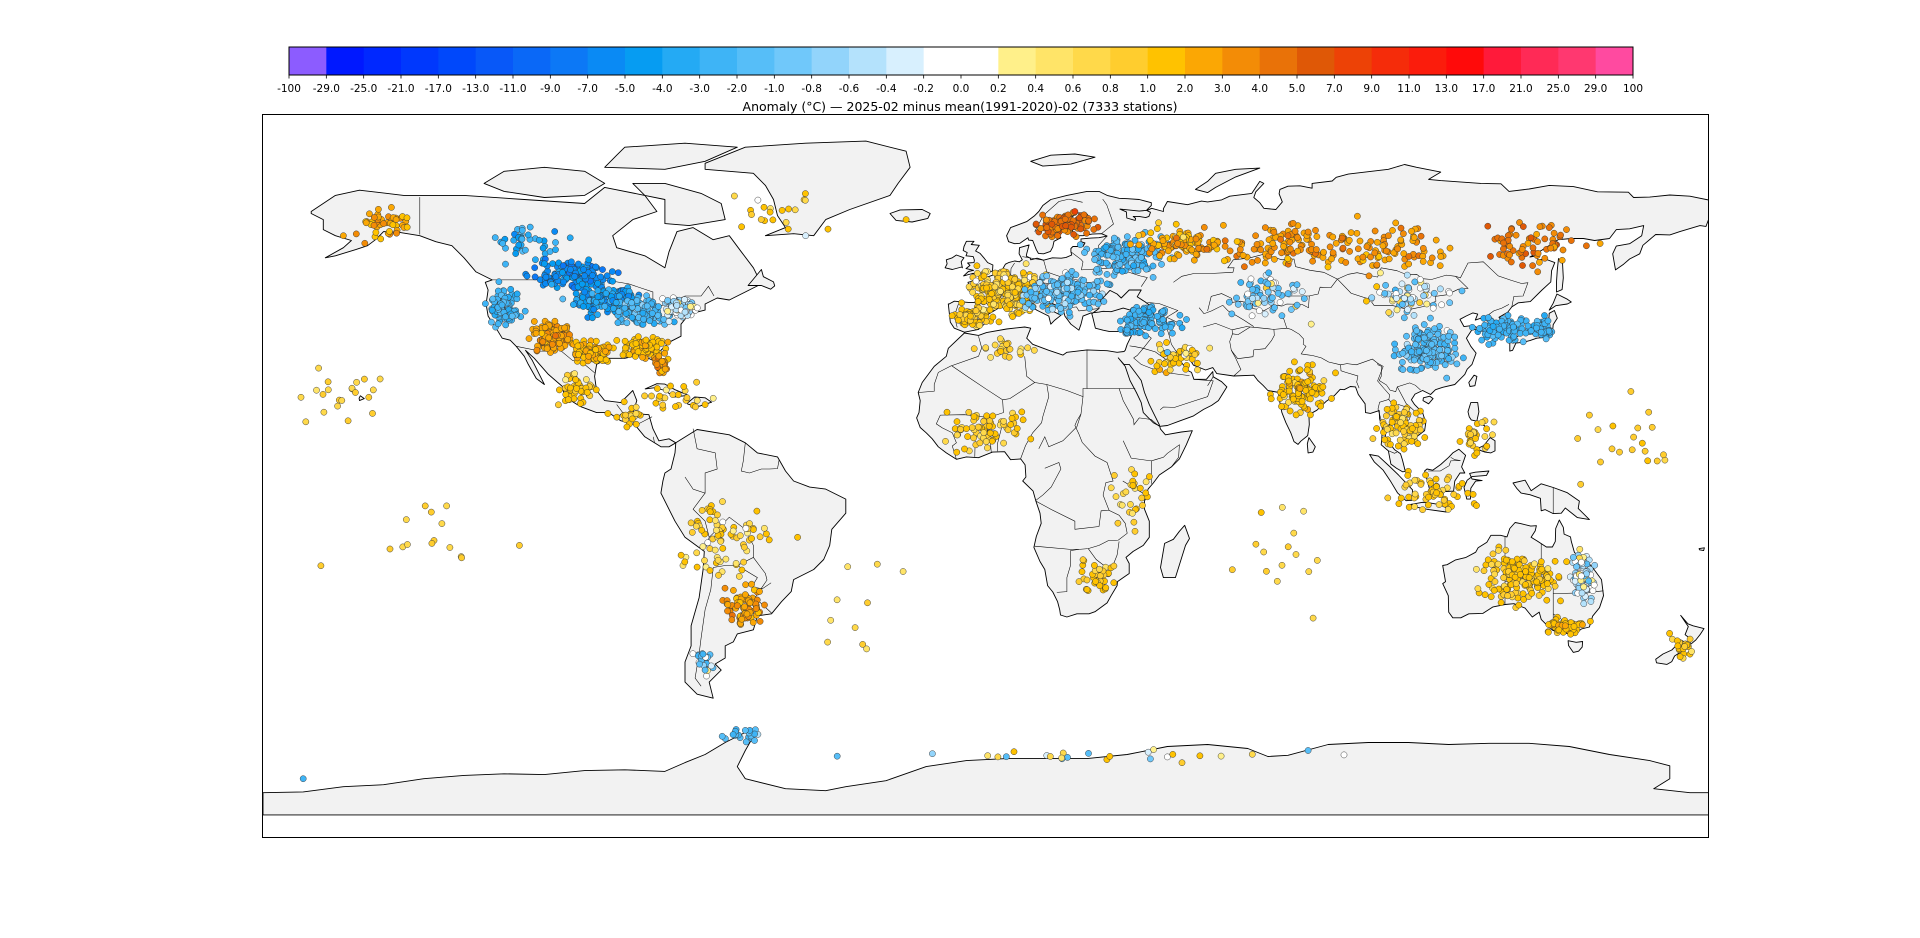  Describe the element at coordinates (753, 564) in the screenshot. I see `landmass-south-america` at that location.